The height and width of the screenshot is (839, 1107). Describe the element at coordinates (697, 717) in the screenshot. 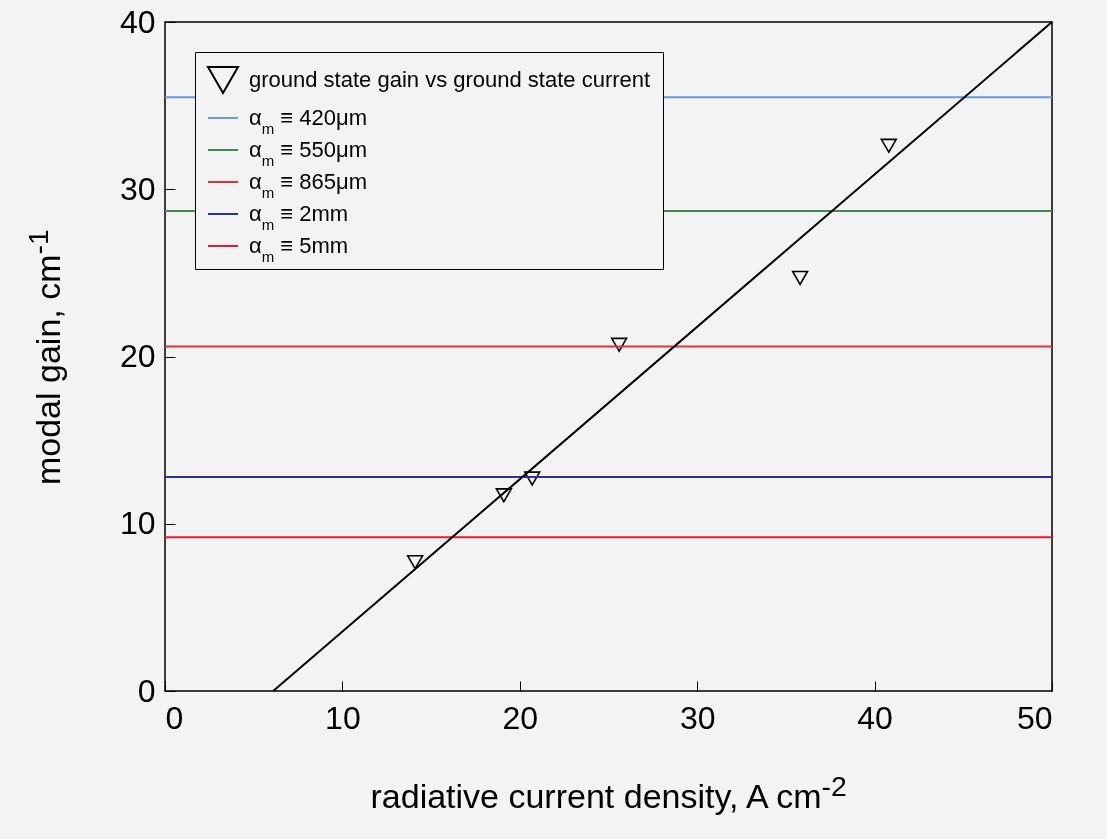

I see `x-tick-label: 30` at that location.